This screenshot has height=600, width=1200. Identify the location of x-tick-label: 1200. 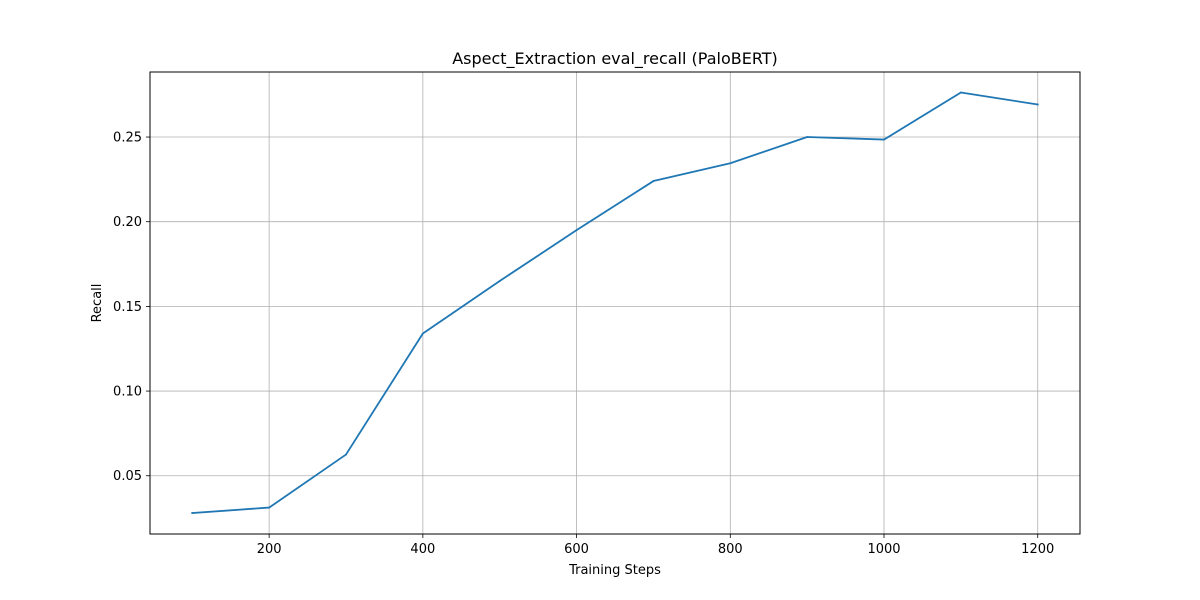
(1037, 549).